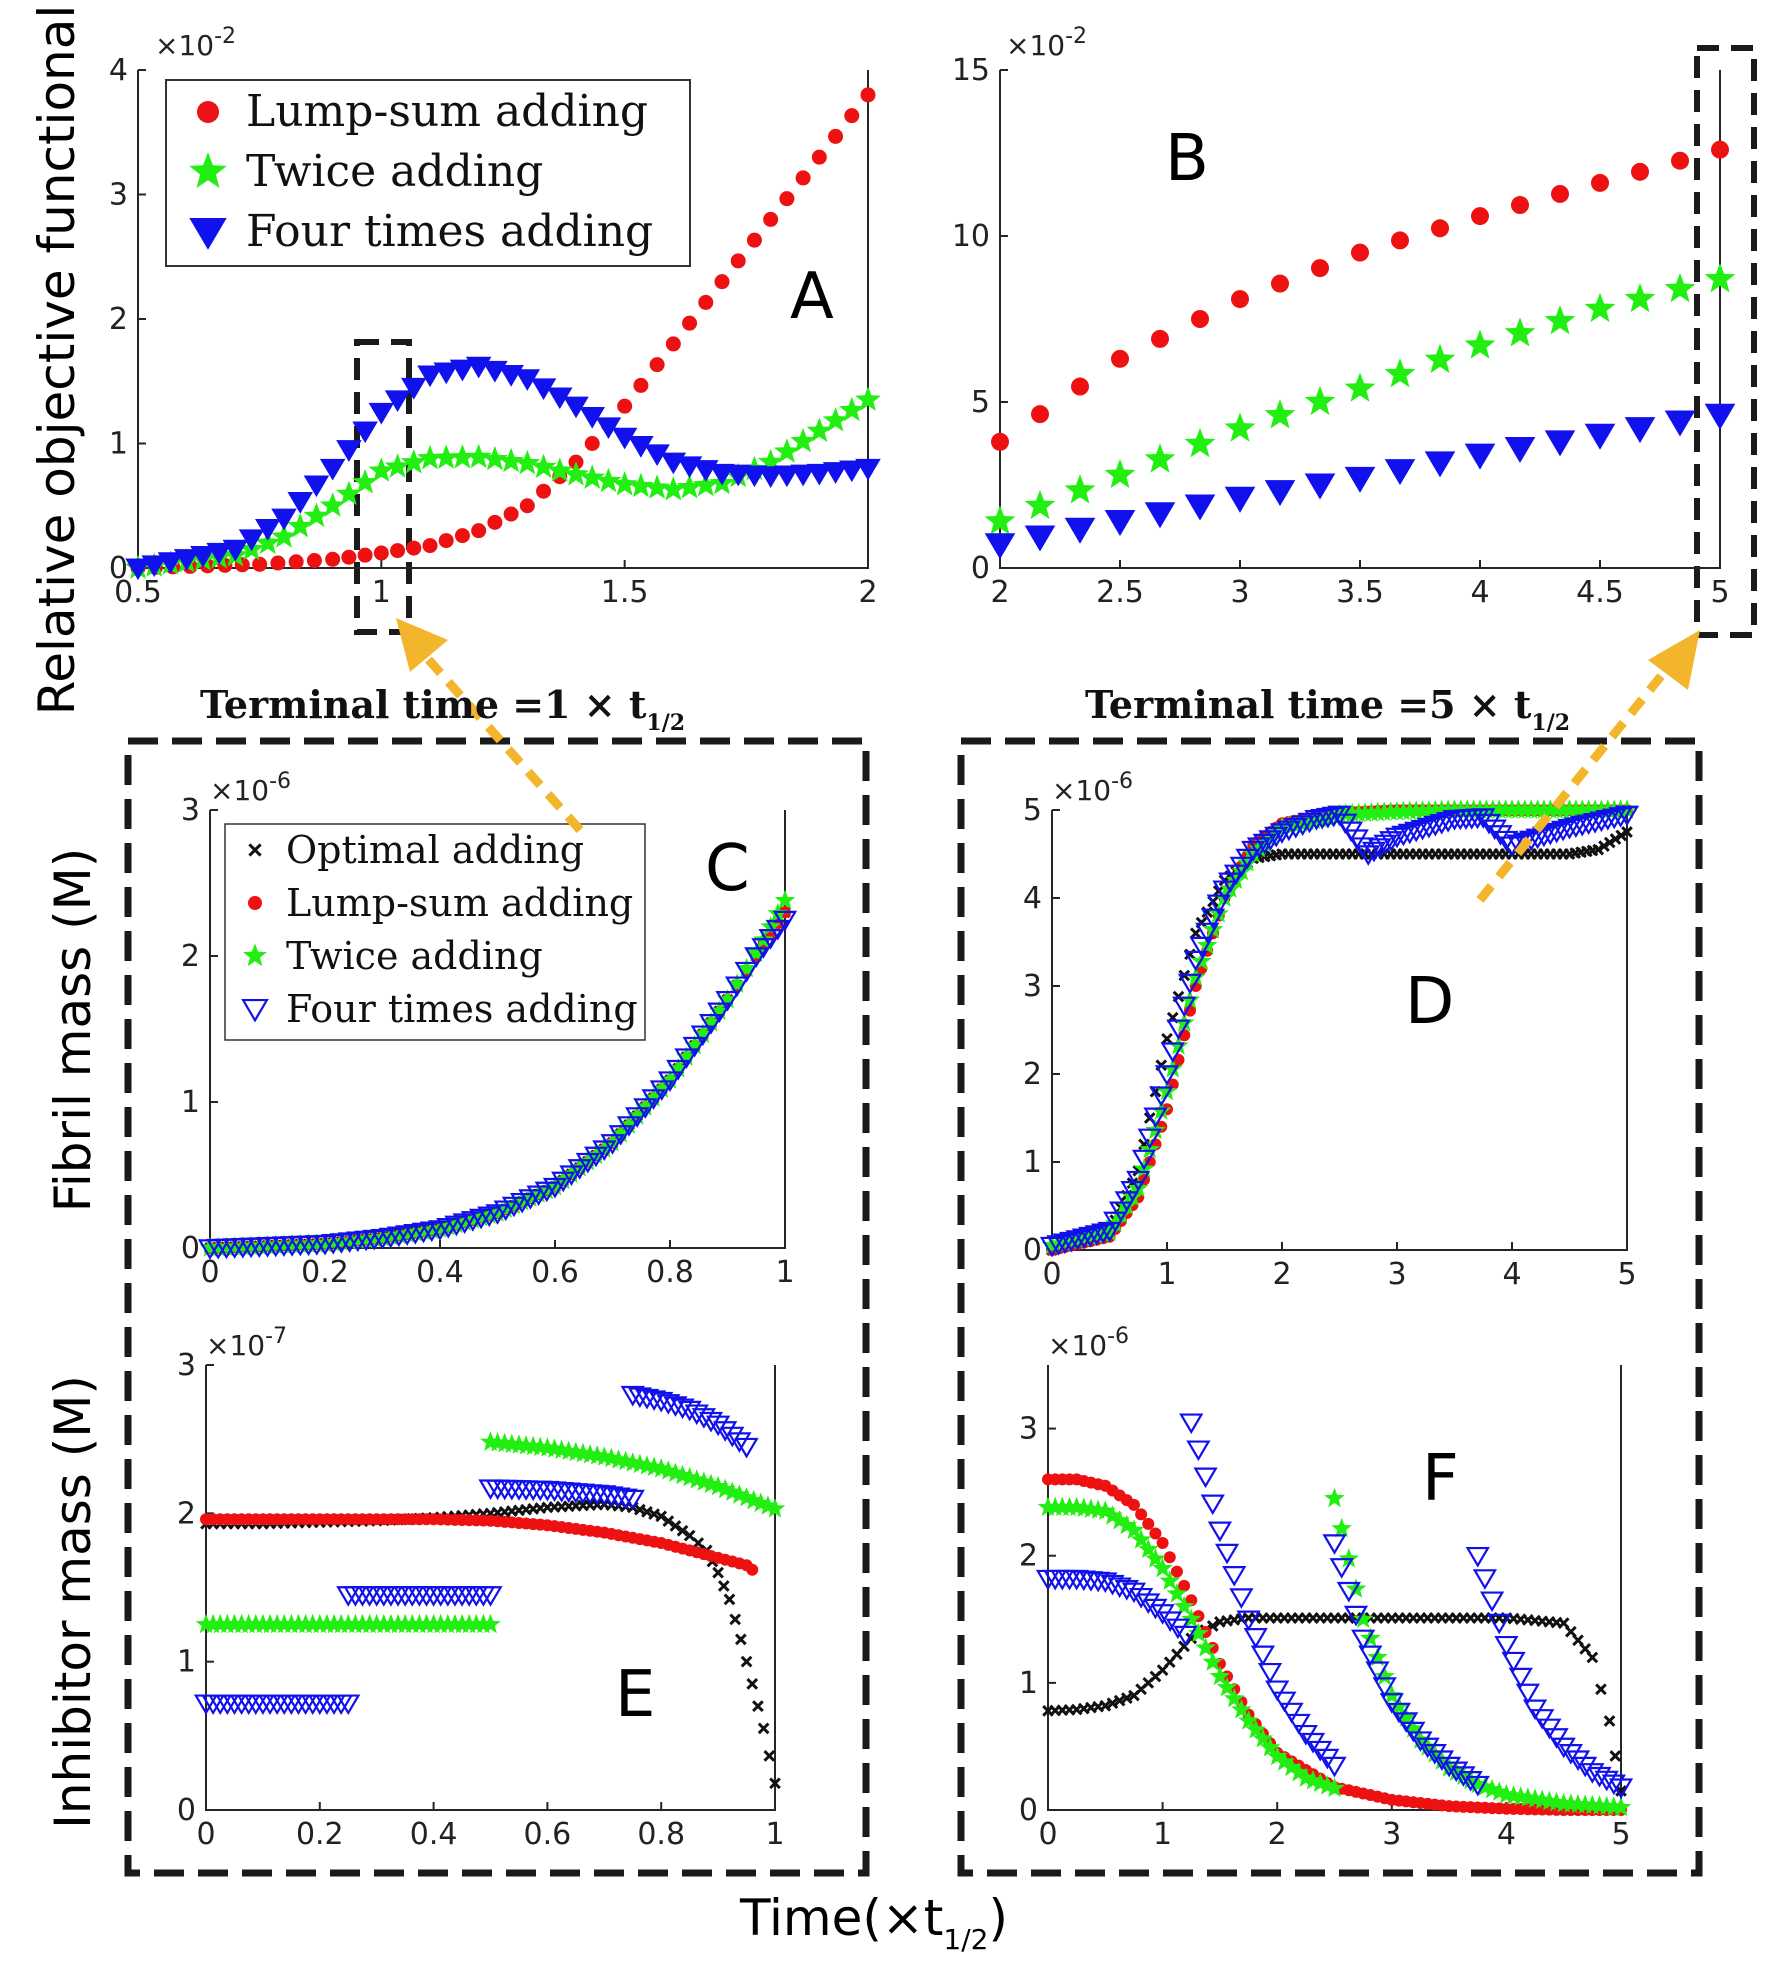 This screenshot has width=1779, height=1964. Describe the element at coordinates (255, 1010) in the screenshot. I see `legend-marker` at that location.